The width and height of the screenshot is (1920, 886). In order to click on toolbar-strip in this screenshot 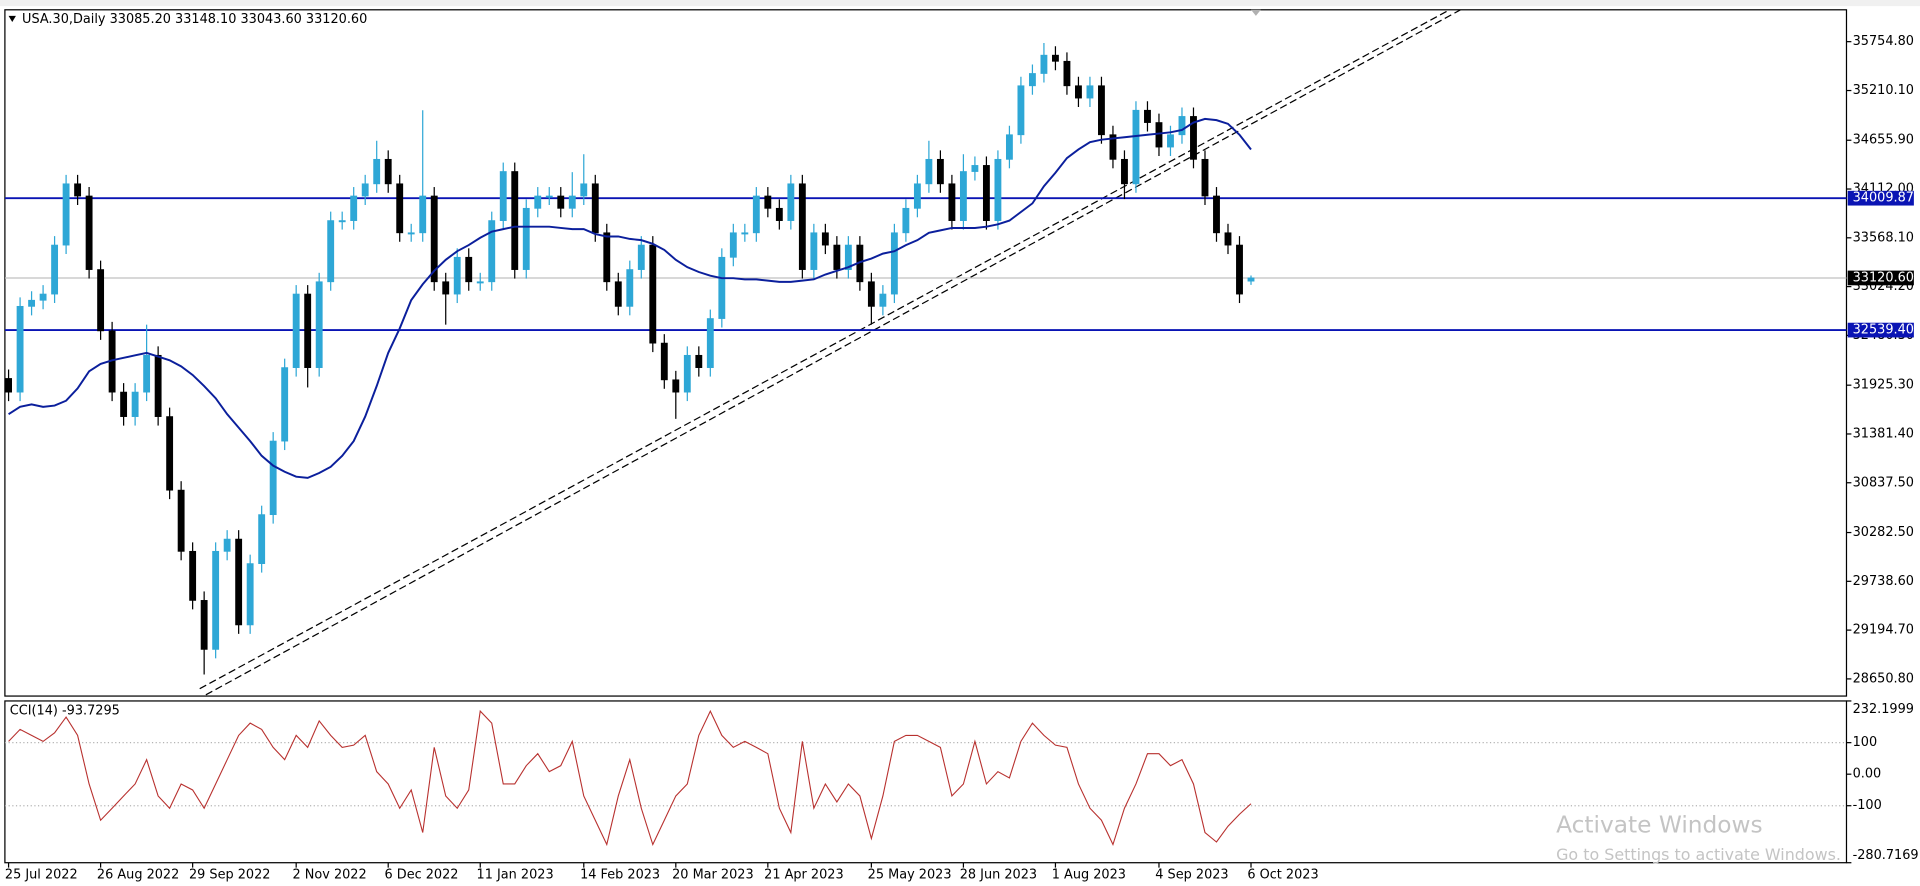, I will do `click(960, 3)`.